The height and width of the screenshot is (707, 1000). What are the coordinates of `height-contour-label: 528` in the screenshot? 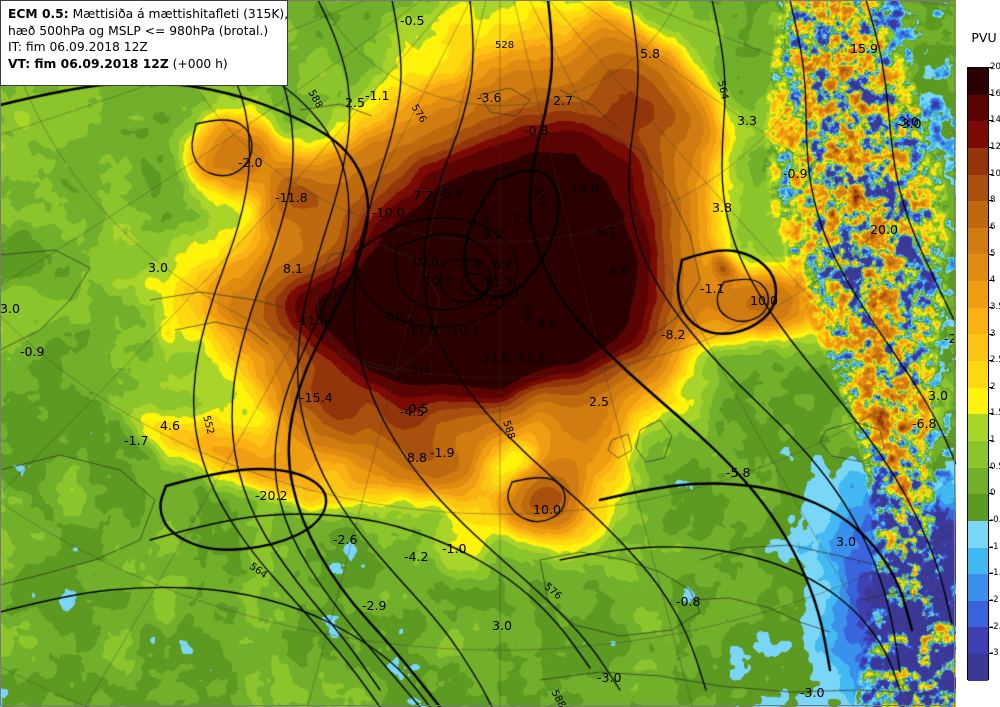 It's located at (505, 45).